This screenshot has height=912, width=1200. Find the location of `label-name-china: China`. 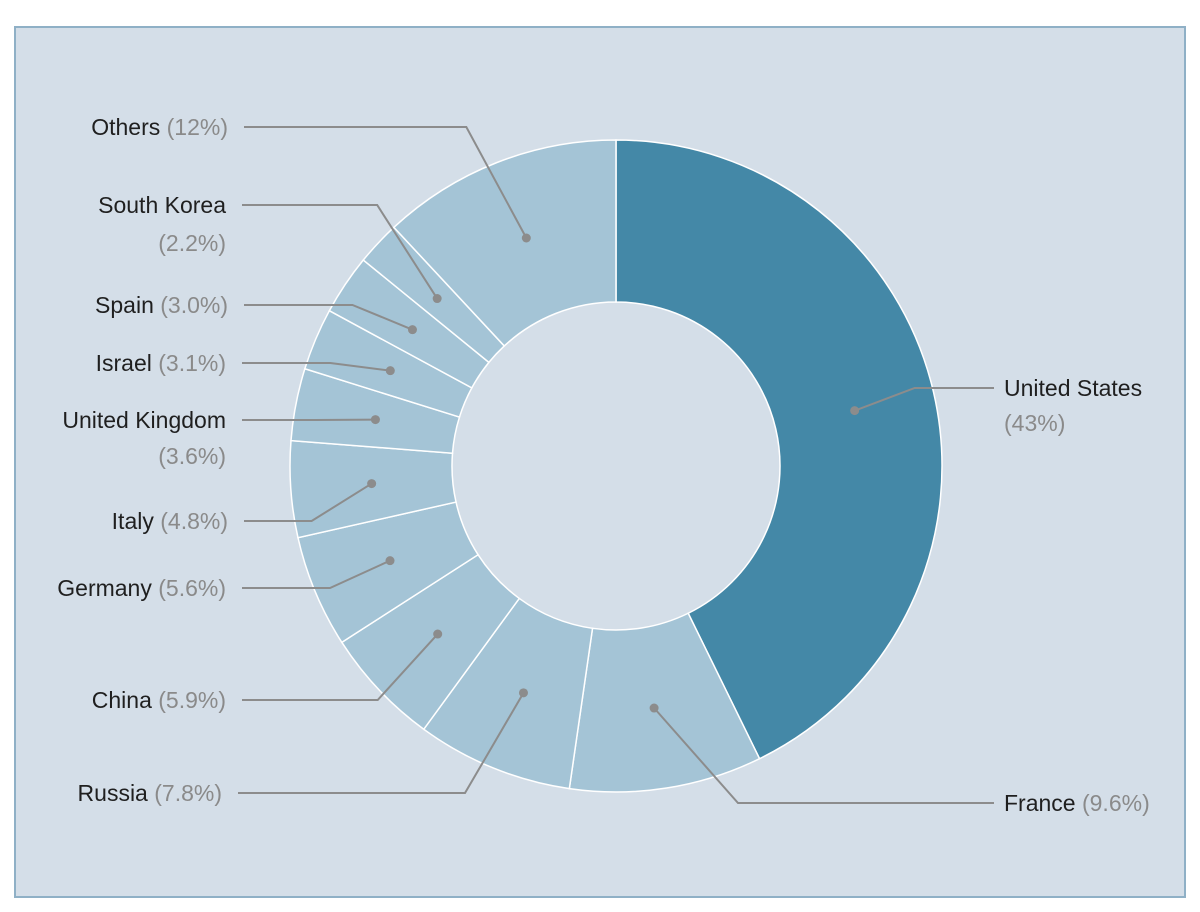

label-name-china: China is located at coordinates (125, 700).